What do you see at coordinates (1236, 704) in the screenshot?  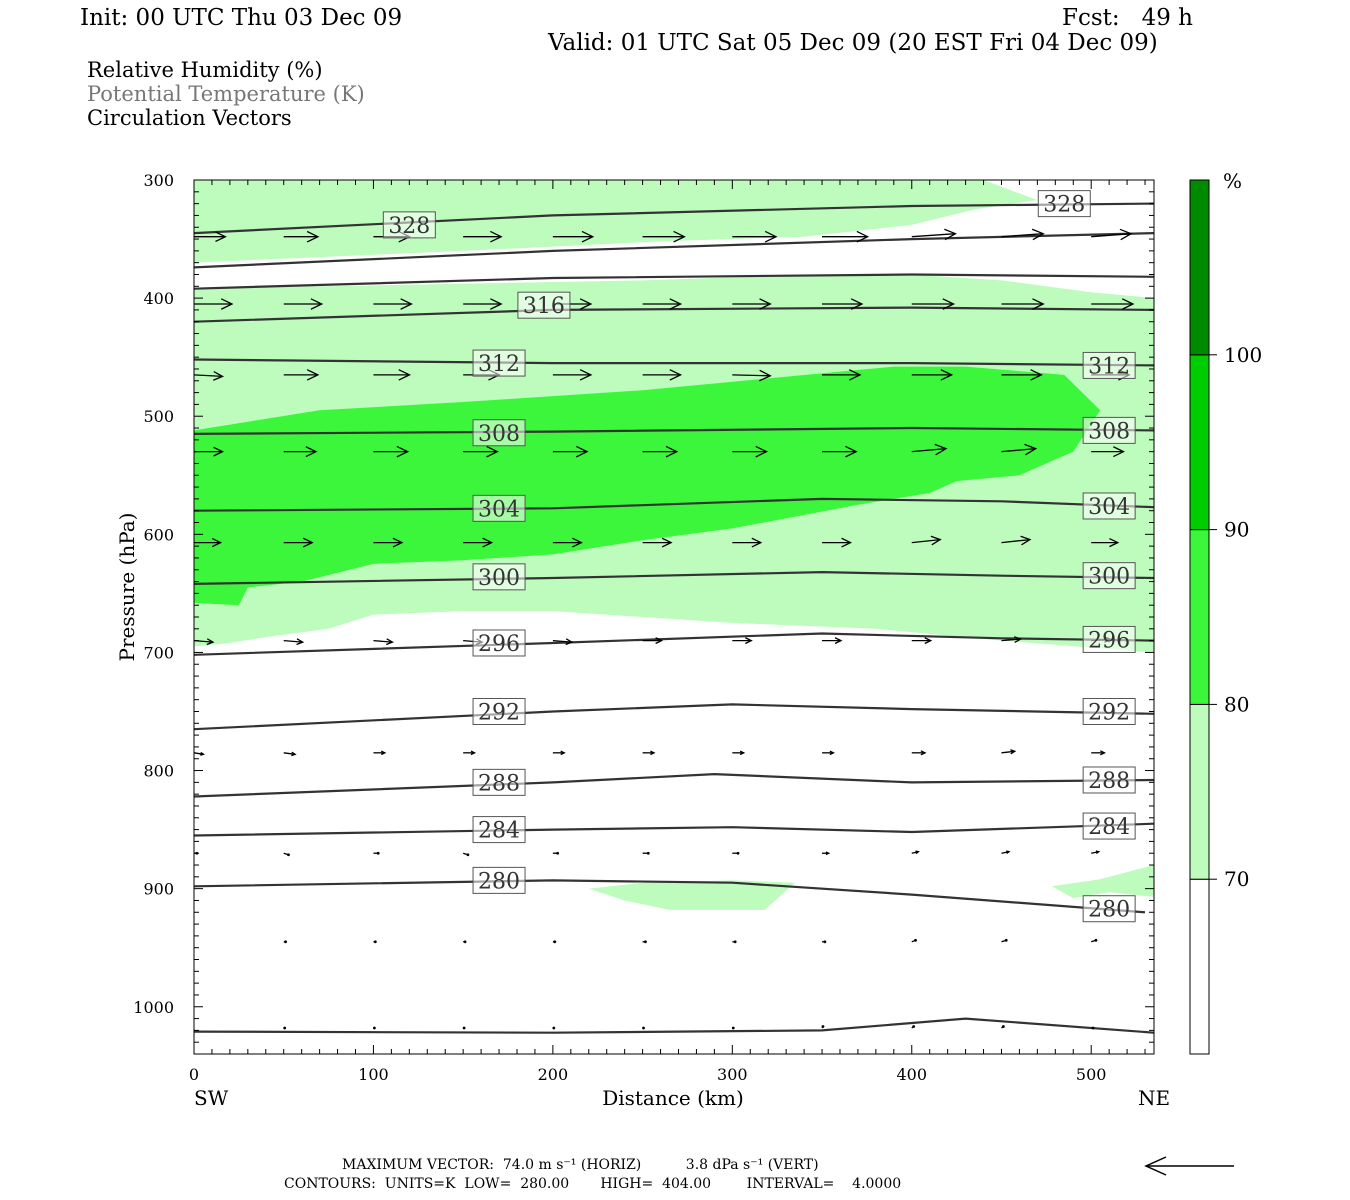 I see `colorbar-label: 80` at bounding box center [1236, 704].